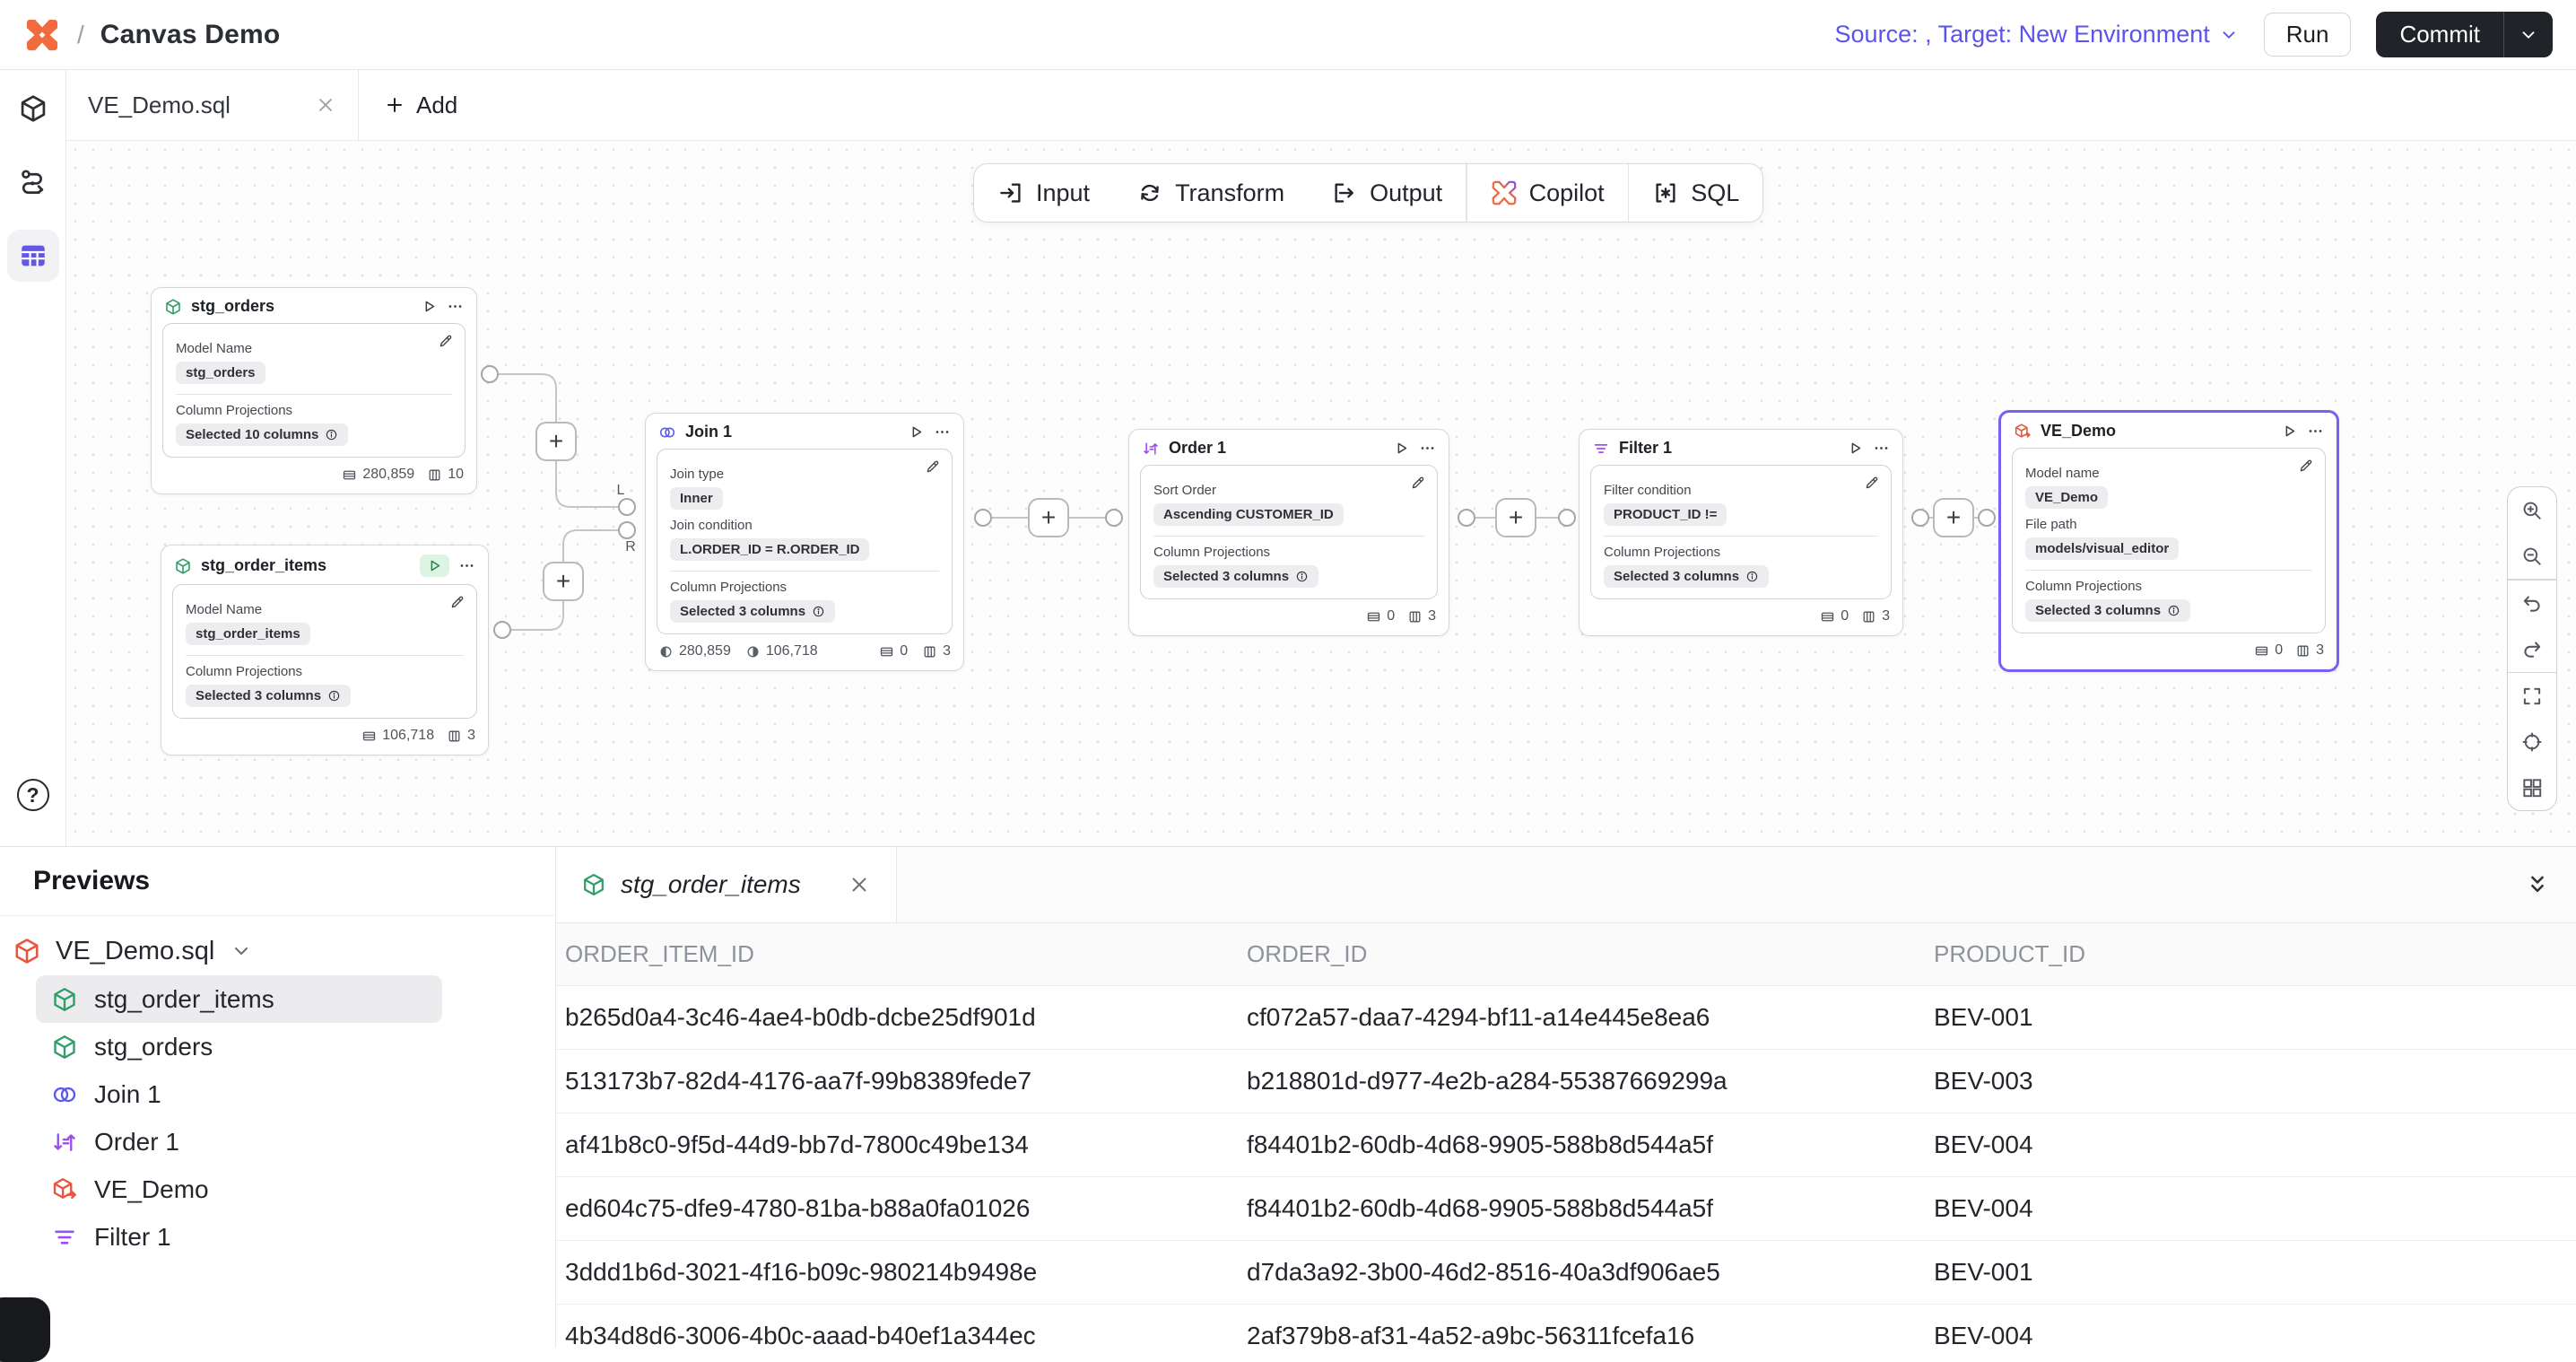  Describe the element at coordinates (769, 549) in the screenshot. I see `join-condition-chip: L.ORDER_ID = R.ORDER_ID` at that location.